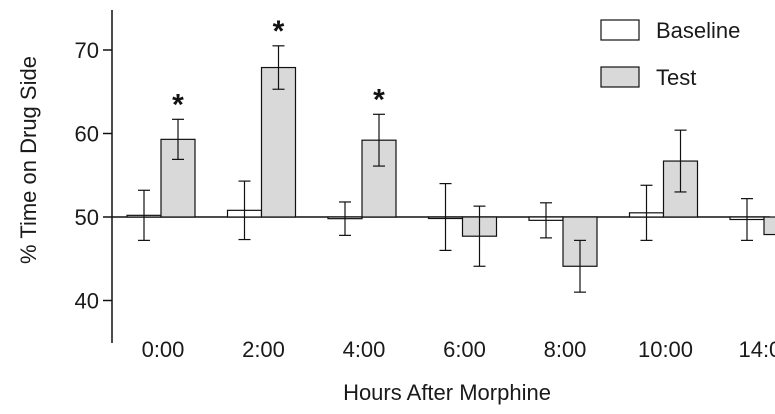 This screenshot has width=775, height=414. What do you see at coordinates (698, 30) in the screenshot?
I see `legend-label-baseline: Baseline` at bounding box center [698, 30].